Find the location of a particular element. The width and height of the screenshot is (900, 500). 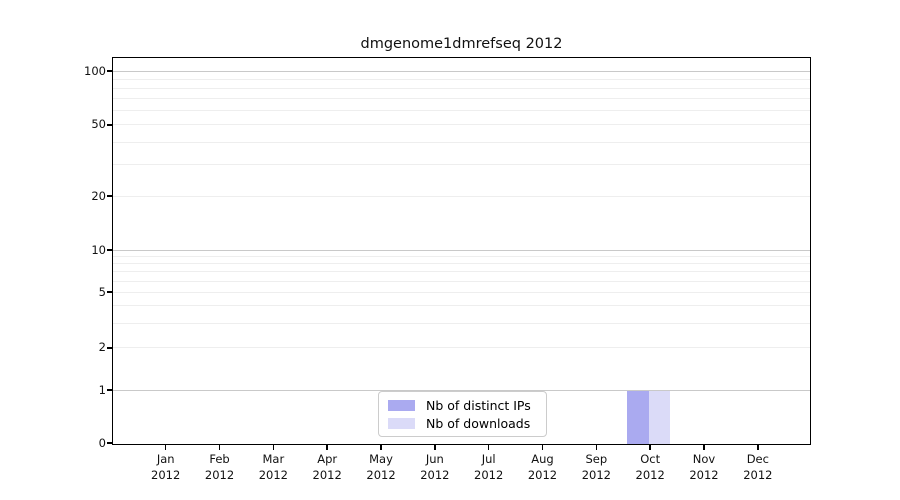

x-tick-month: Oct is located at coordinates (650, 459).